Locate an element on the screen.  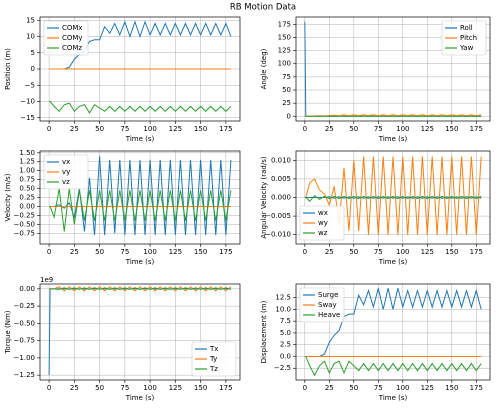
y-tick-label: 0.25 is located at coordinates (27, 198).